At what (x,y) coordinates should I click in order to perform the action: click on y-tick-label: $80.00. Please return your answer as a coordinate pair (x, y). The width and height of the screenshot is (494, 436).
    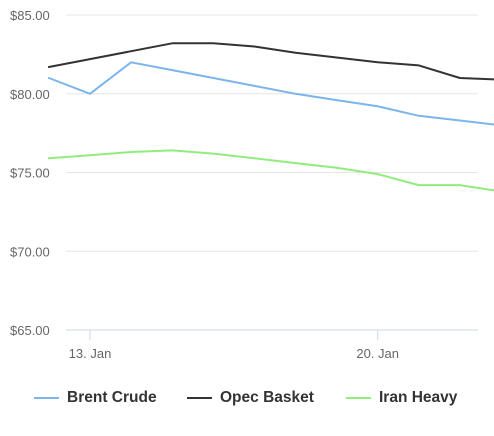
    Looking at the image, I should click on (30, 94).